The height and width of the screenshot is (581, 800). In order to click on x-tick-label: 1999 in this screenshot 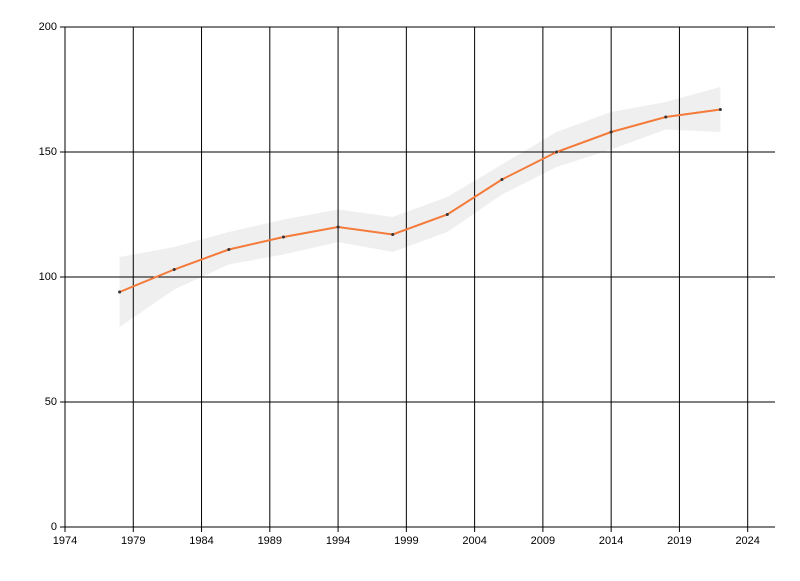, I will do `click(406, 541)`.